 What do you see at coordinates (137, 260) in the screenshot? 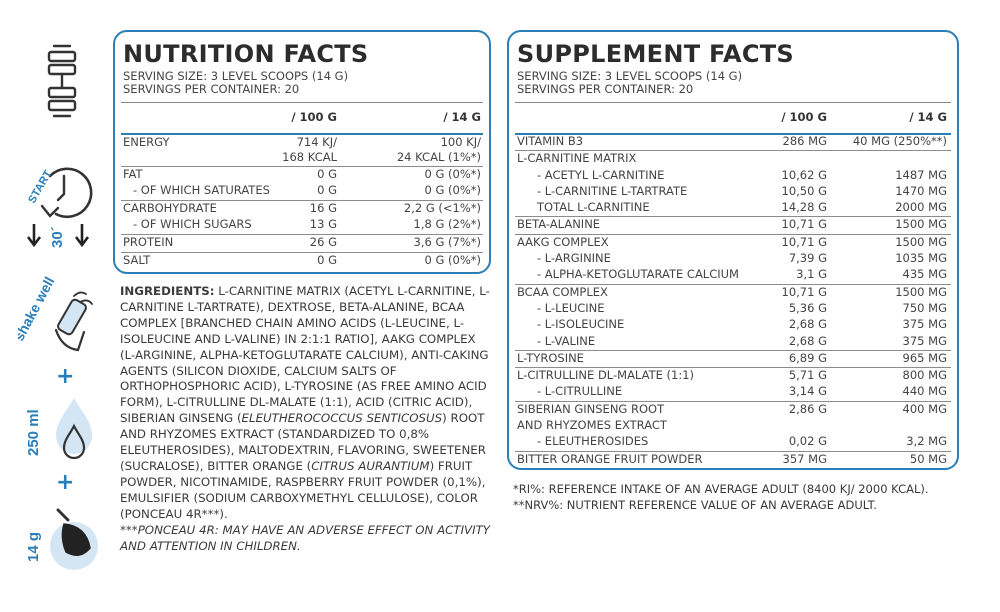
I see `nutrient-name: SALT` at bounding box center [137, 260].